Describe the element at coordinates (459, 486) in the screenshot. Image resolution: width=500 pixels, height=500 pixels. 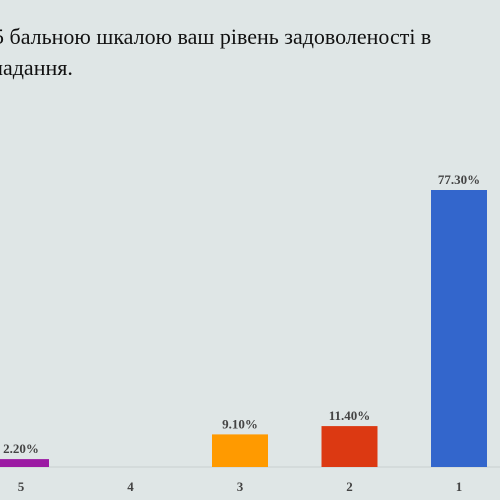
I see `x-tick-label-1: 1` at that location.